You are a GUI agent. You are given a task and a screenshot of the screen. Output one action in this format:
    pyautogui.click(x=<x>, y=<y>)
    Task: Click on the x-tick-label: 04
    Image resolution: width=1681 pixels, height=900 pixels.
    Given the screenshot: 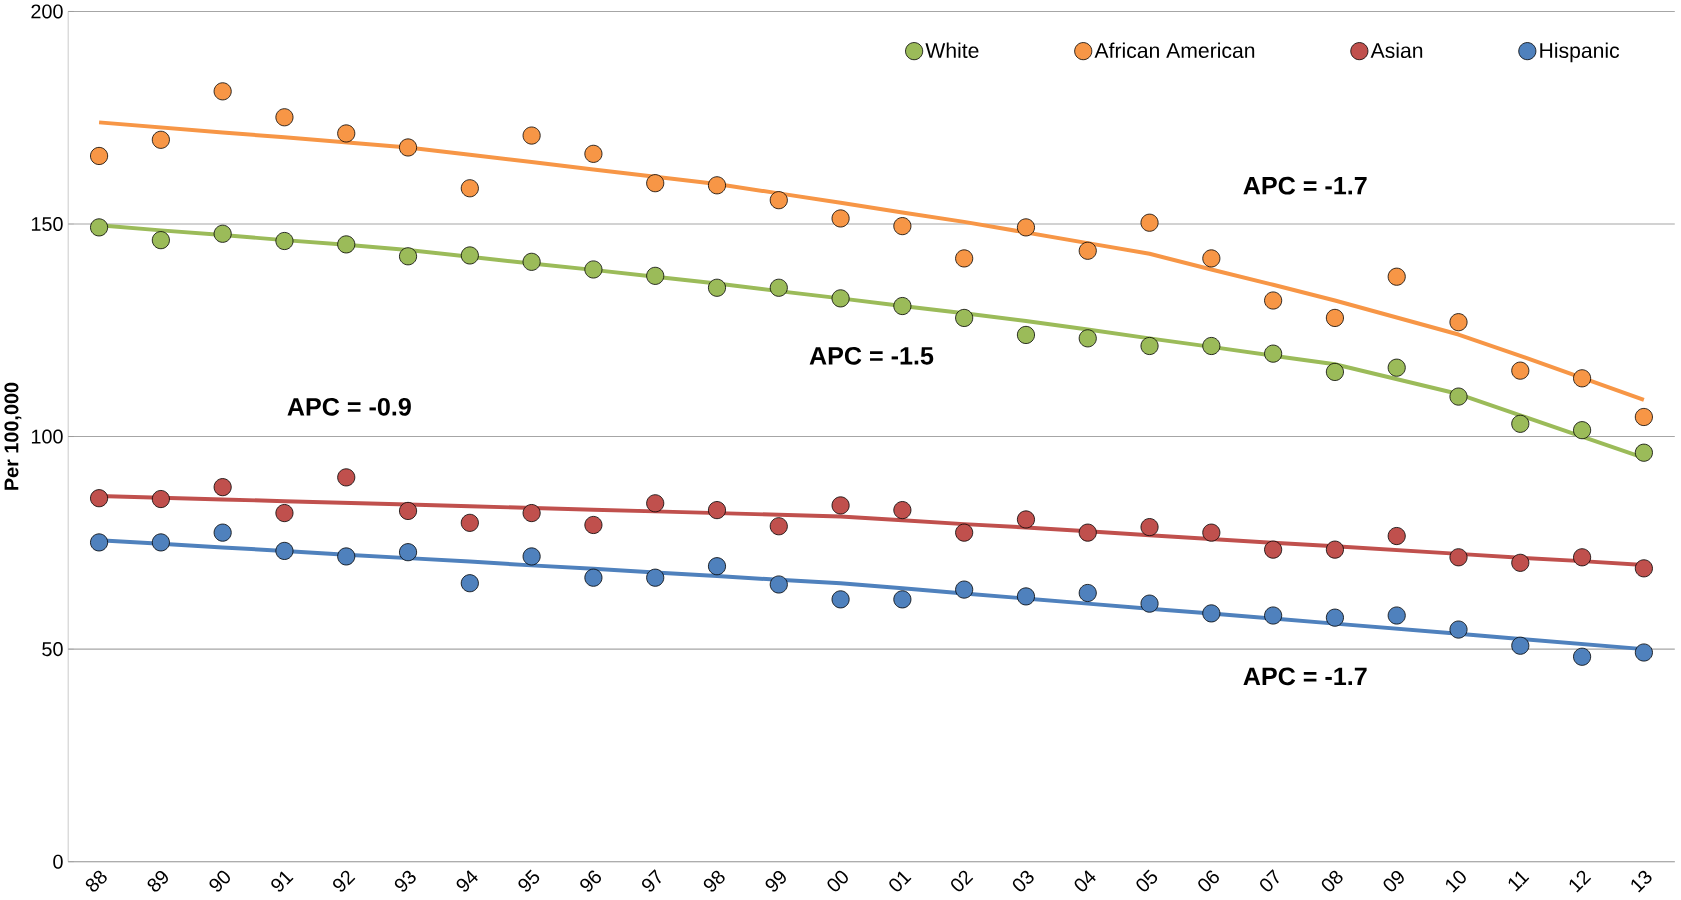 What is the action you would take?
    pyautogui.click(x=1085, y=881)
    